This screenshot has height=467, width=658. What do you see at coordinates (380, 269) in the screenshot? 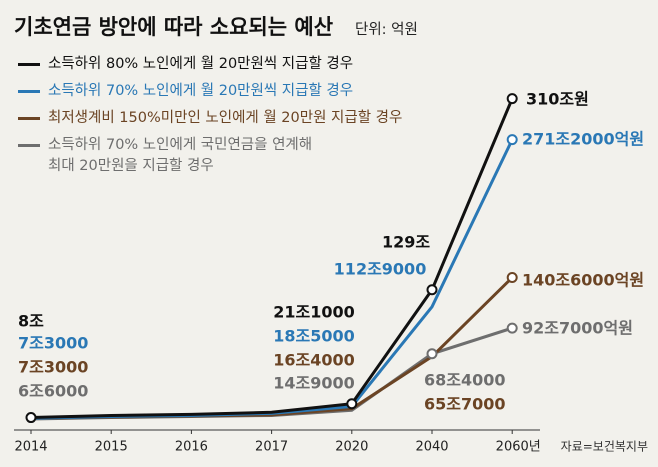
I see `data-label: 112조9000` at bounding box center [380, 269].